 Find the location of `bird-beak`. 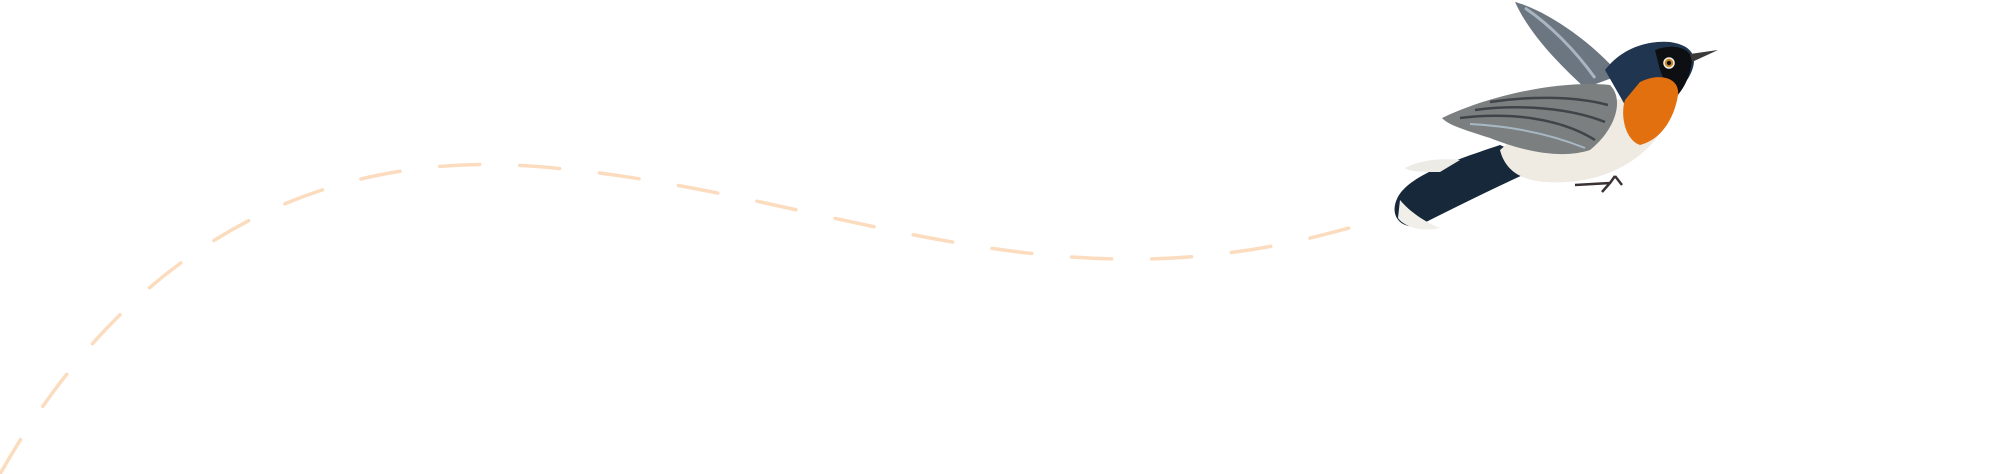

bird-beak is located at coordinates (1704, 56).